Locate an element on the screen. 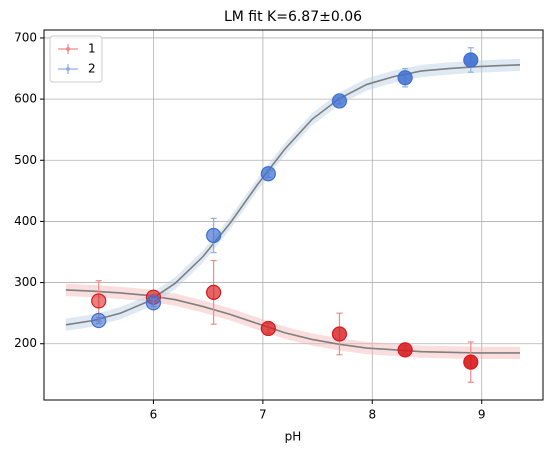 This screenshot has height=453, width=552. chart-title: LM fit K=6.87±0.06 is located at coordinates (293, 17).